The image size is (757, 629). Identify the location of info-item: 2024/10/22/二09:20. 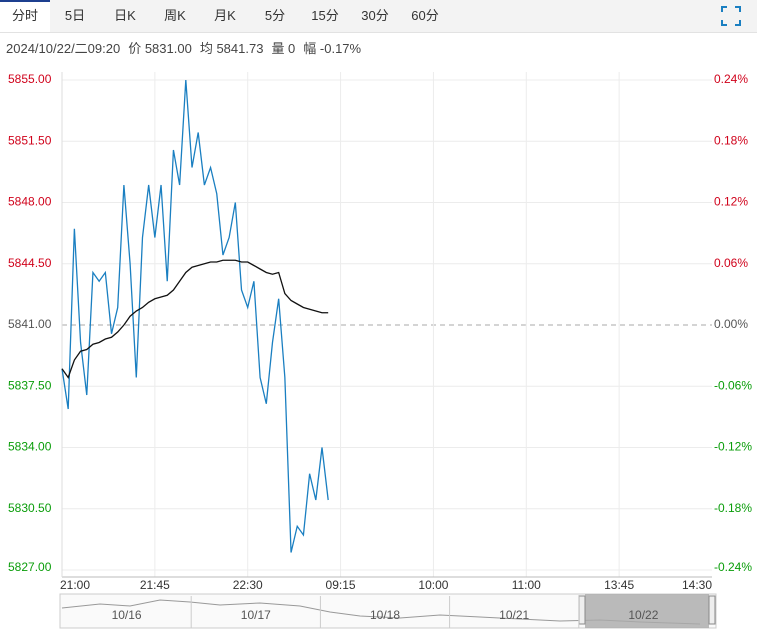
(63, 48).